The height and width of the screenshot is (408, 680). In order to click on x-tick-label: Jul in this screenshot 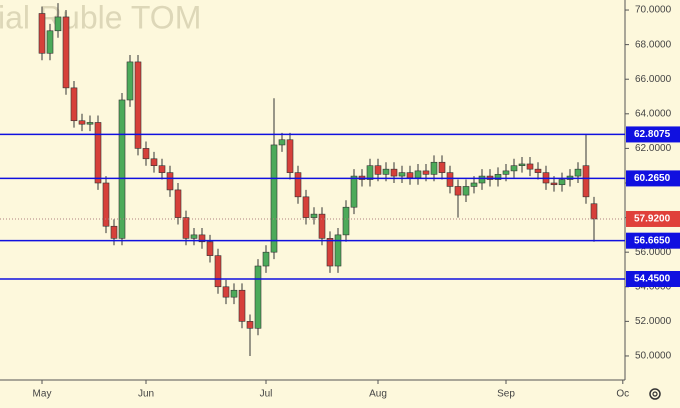, I will do `click(266, 394)`.